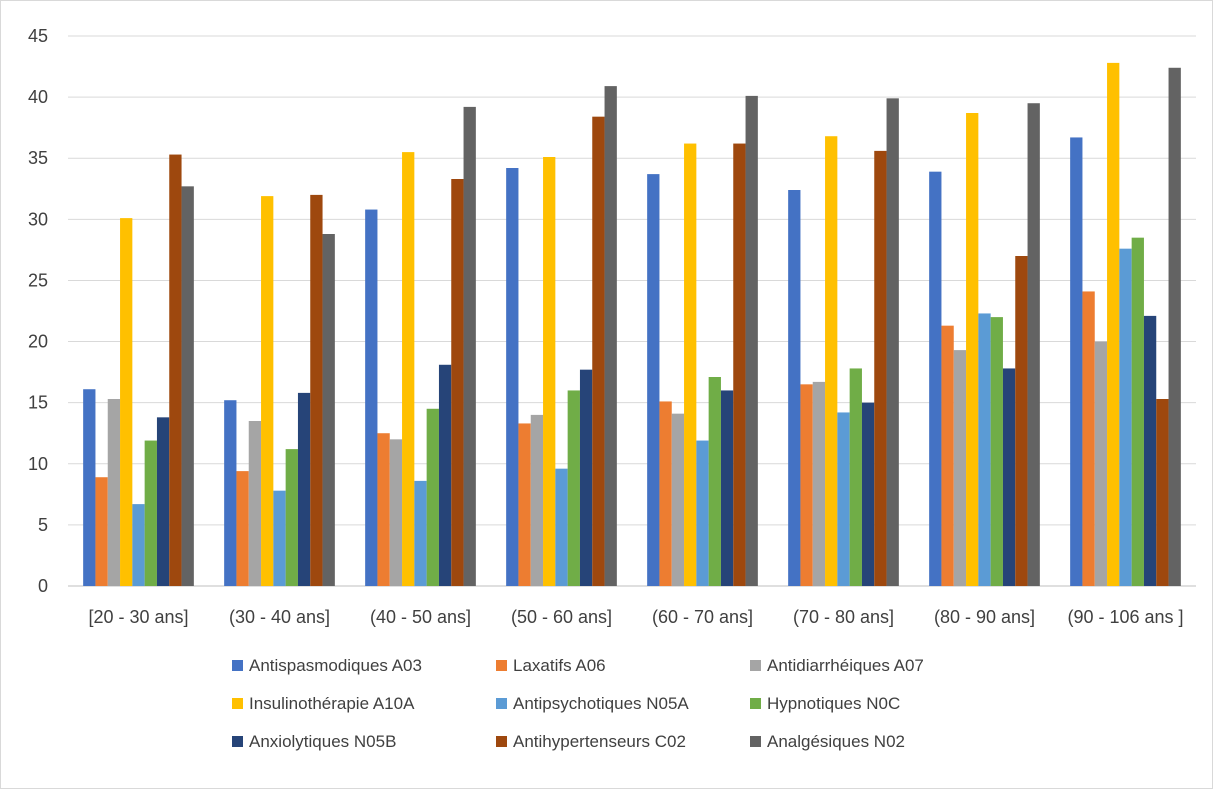 This screenshot has width=1213, height=789. What do you see at coordinates (984, 617) in the screenshot?
I see `x-tick-label: (80 - 90 ans]` at bounding box center [984, 617].